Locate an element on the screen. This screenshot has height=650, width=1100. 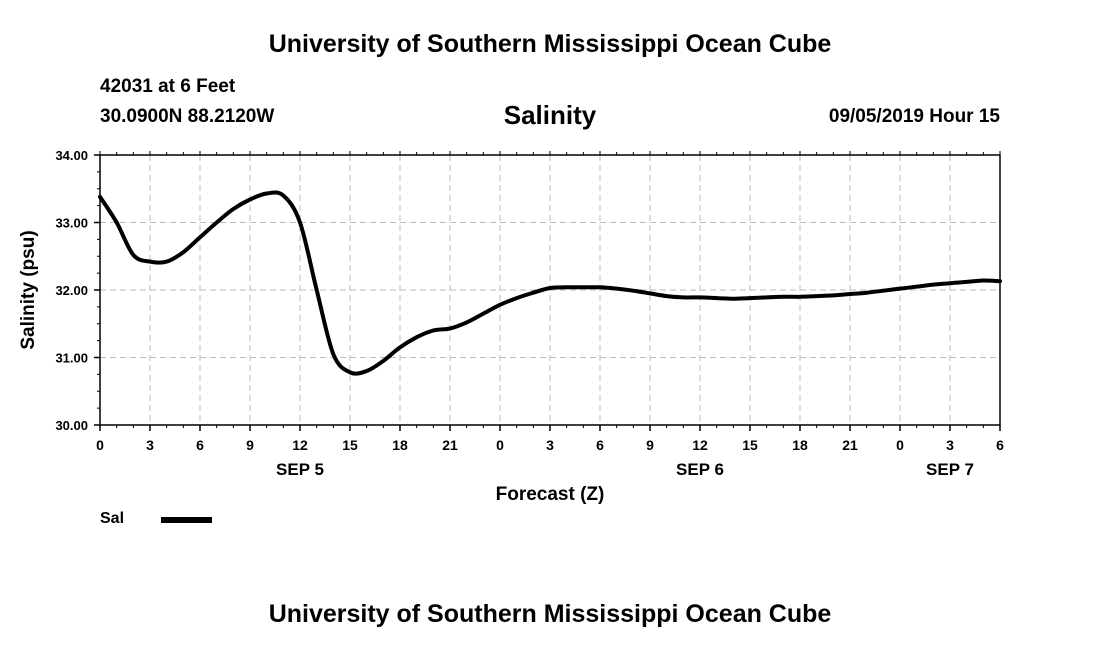
y-tick-label: 33.00 is located at coordinates (71, 223).